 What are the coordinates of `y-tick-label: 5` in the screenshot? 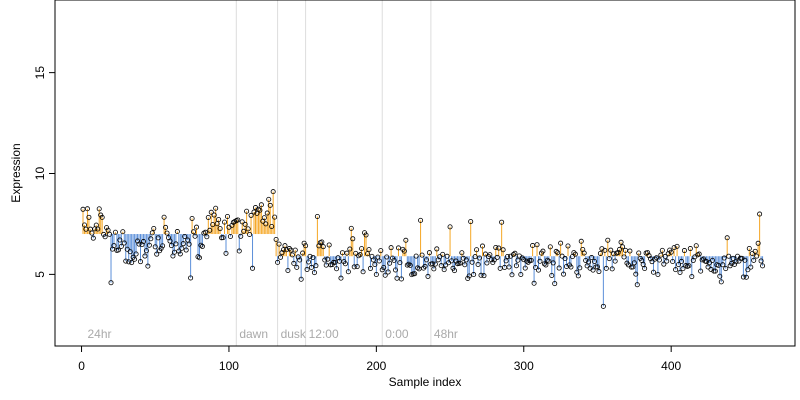 It's located at (40, 274).